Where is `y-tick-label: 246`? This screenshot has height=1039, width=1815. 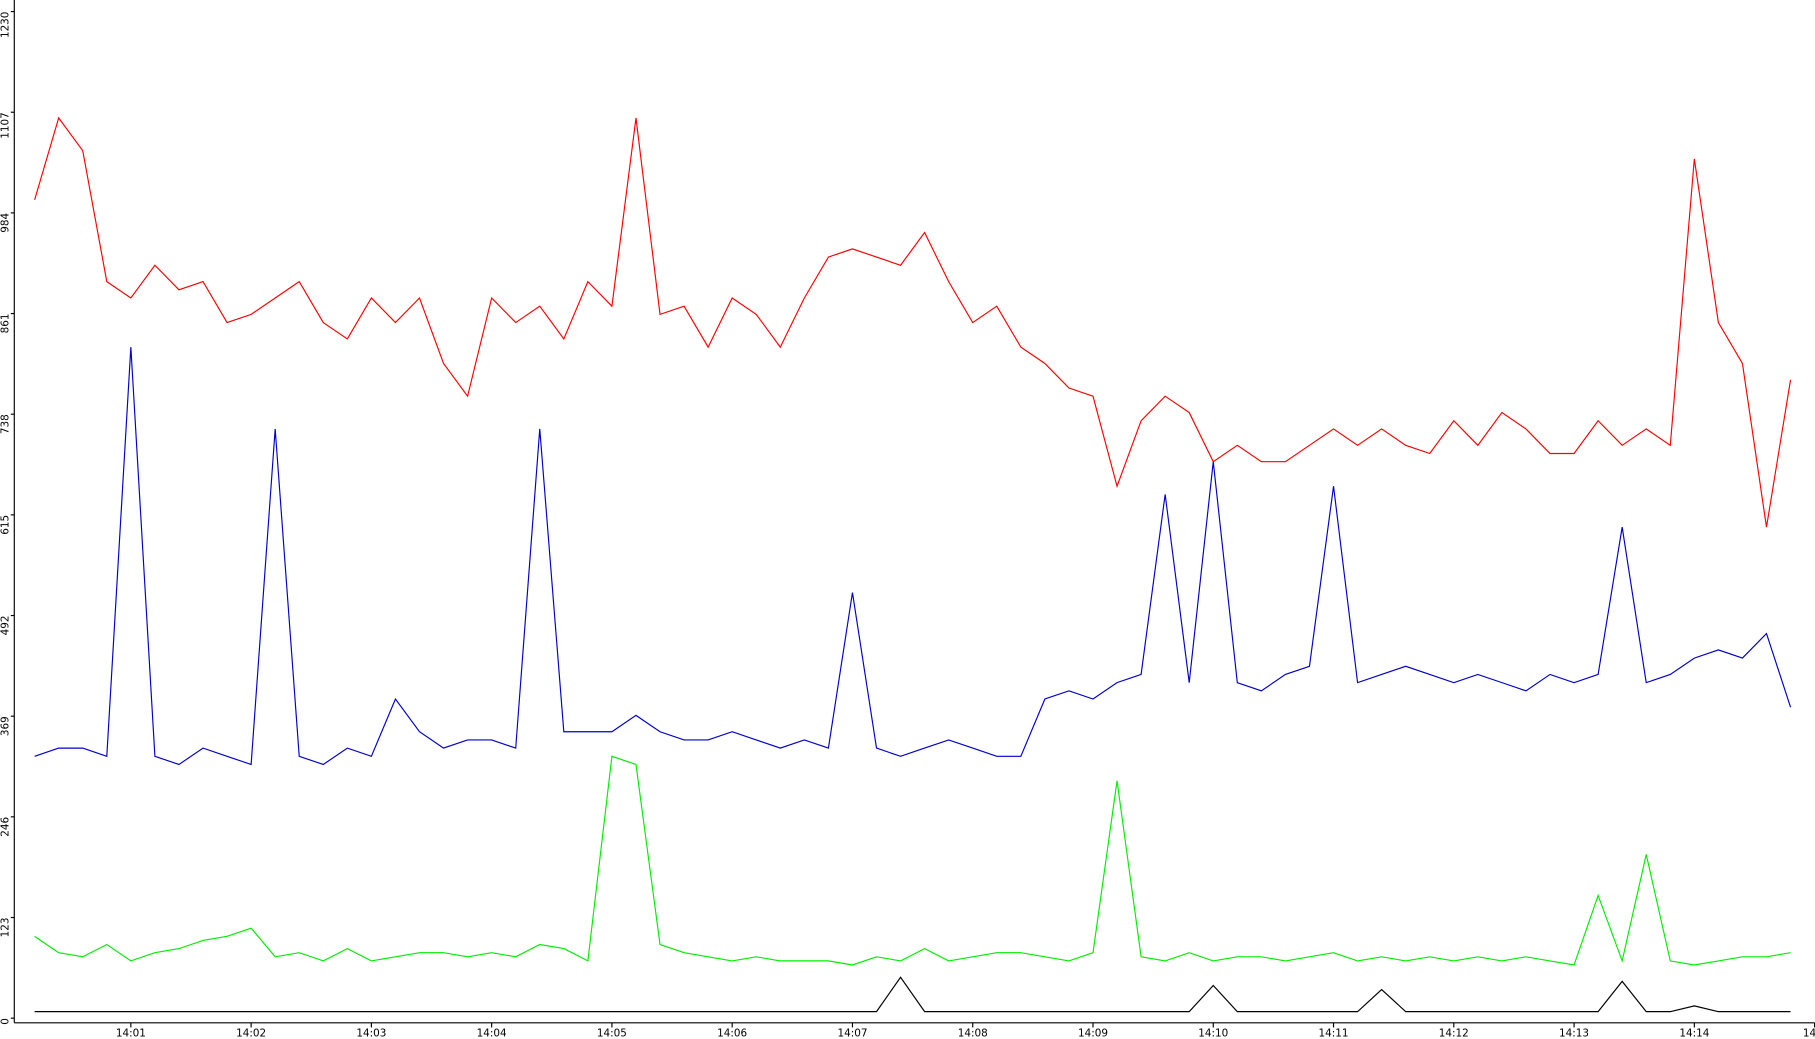
y-tick-label: 246 is located at coordinates (5, 827).